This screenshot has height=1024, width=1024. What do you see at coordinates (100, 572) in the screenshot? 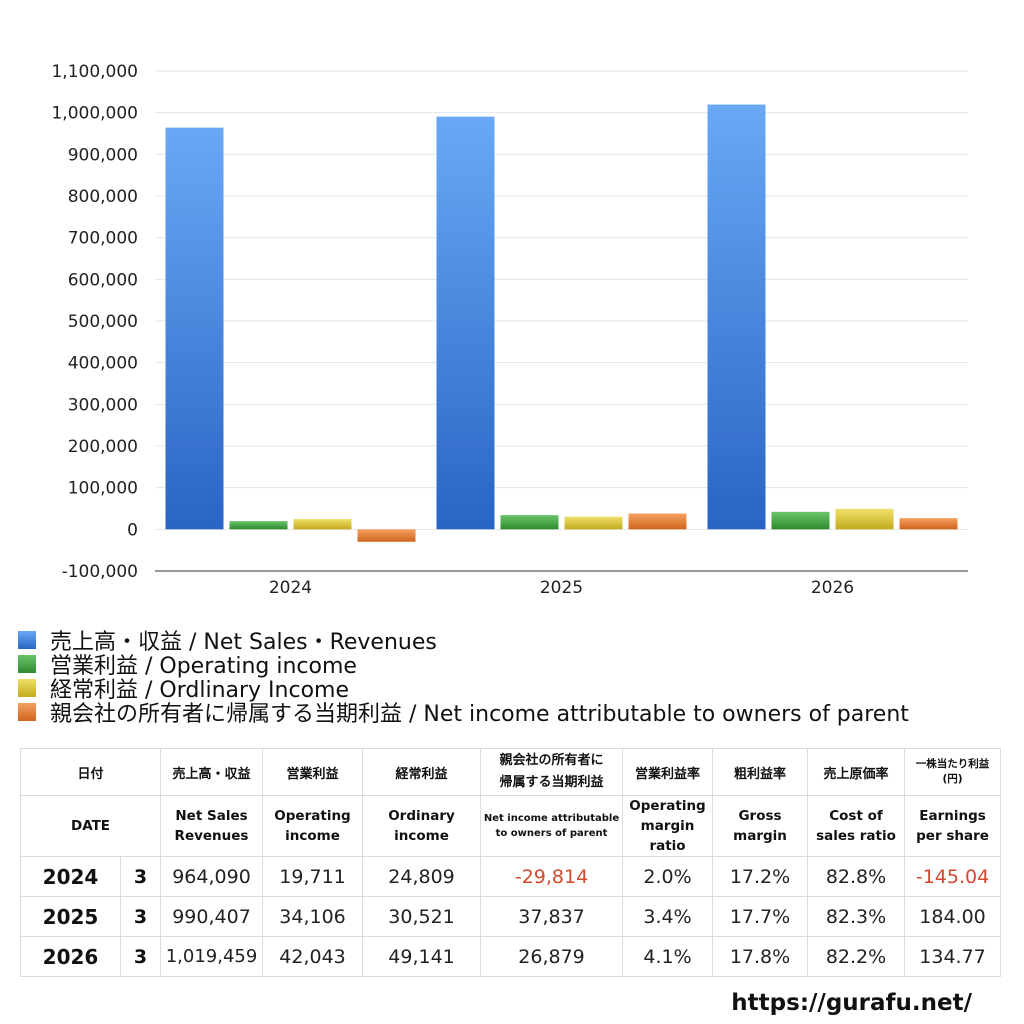
I see `y-tick-label: -100,000` at bounding box center [100, 572].